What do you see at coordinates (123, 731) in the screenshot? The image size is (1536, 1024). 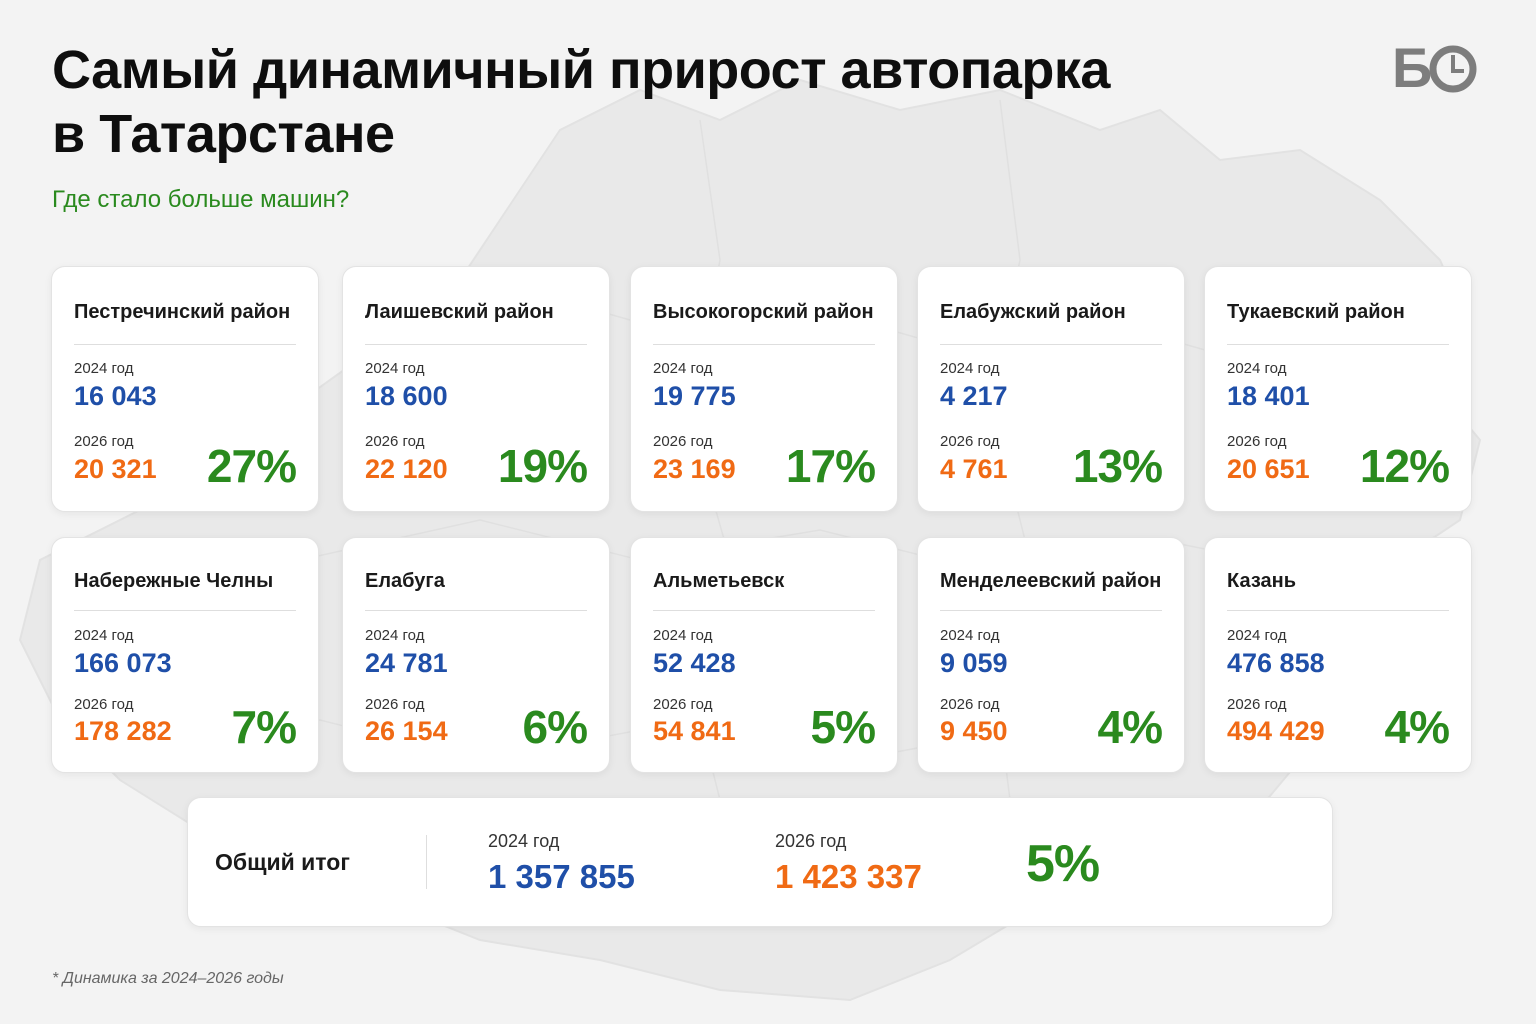 I see `value-2026: 178 282` at bounding box center [123, 731].